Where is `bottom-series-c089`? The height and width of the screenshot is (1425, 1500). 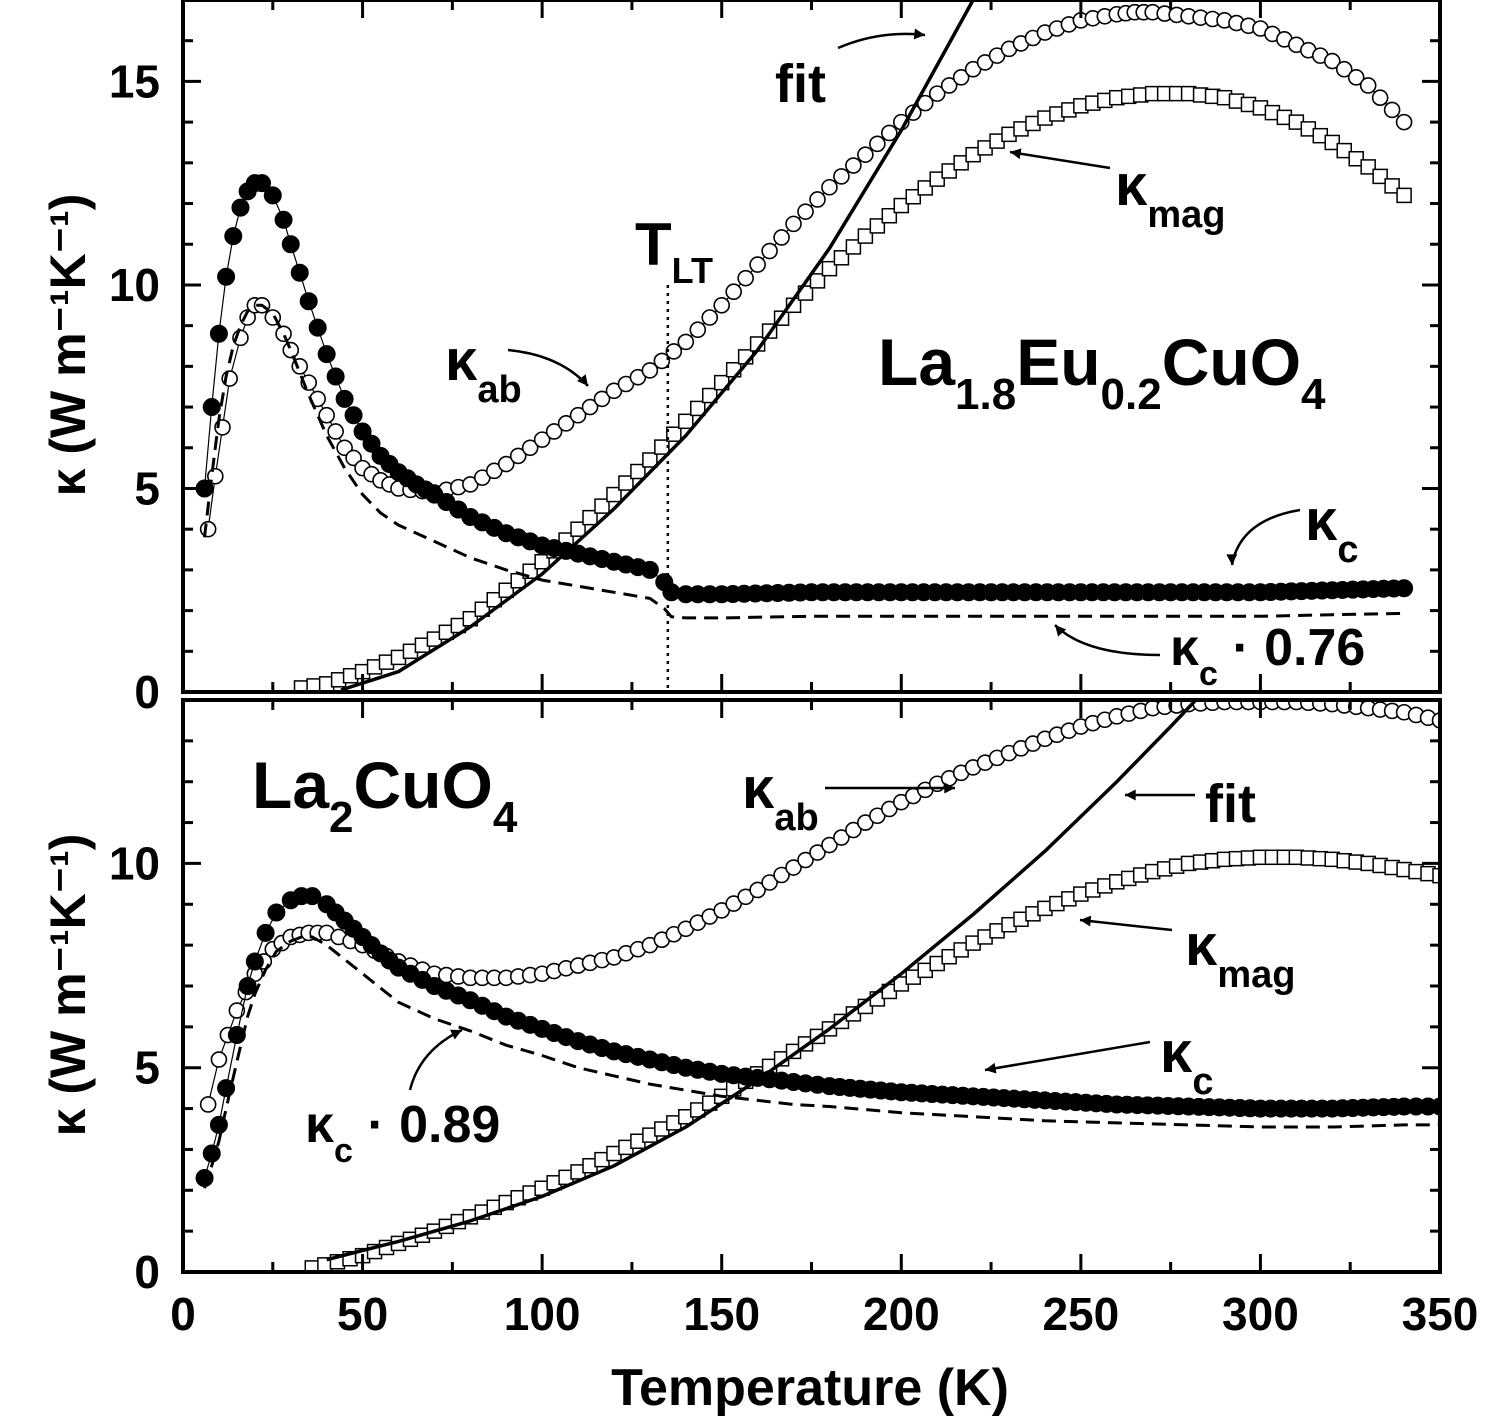
bottom-series-c089 is located at coordinates (821, 1062).